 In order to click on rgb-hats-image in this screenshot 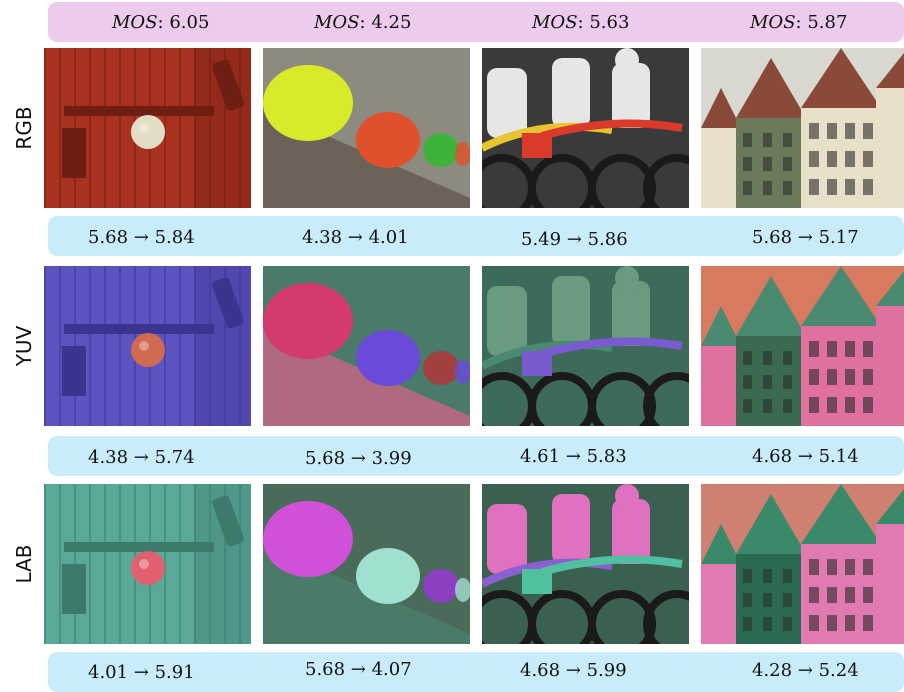, I will do `click(366, 128)`.